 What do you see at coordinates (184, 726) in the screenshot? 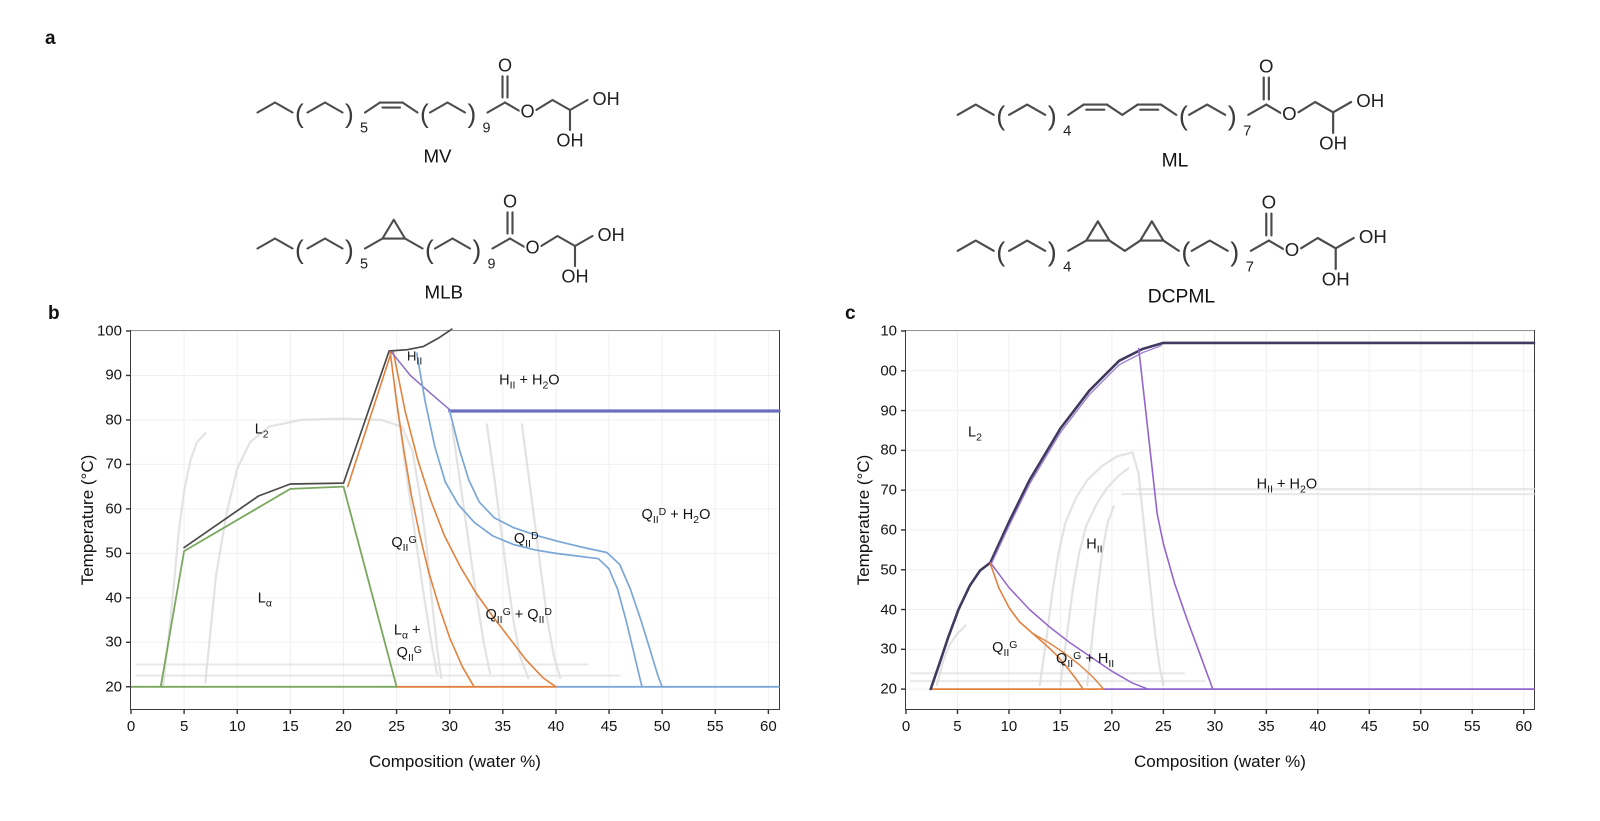
I see `x-tick-label: 5` at bounding box center [184, 726].